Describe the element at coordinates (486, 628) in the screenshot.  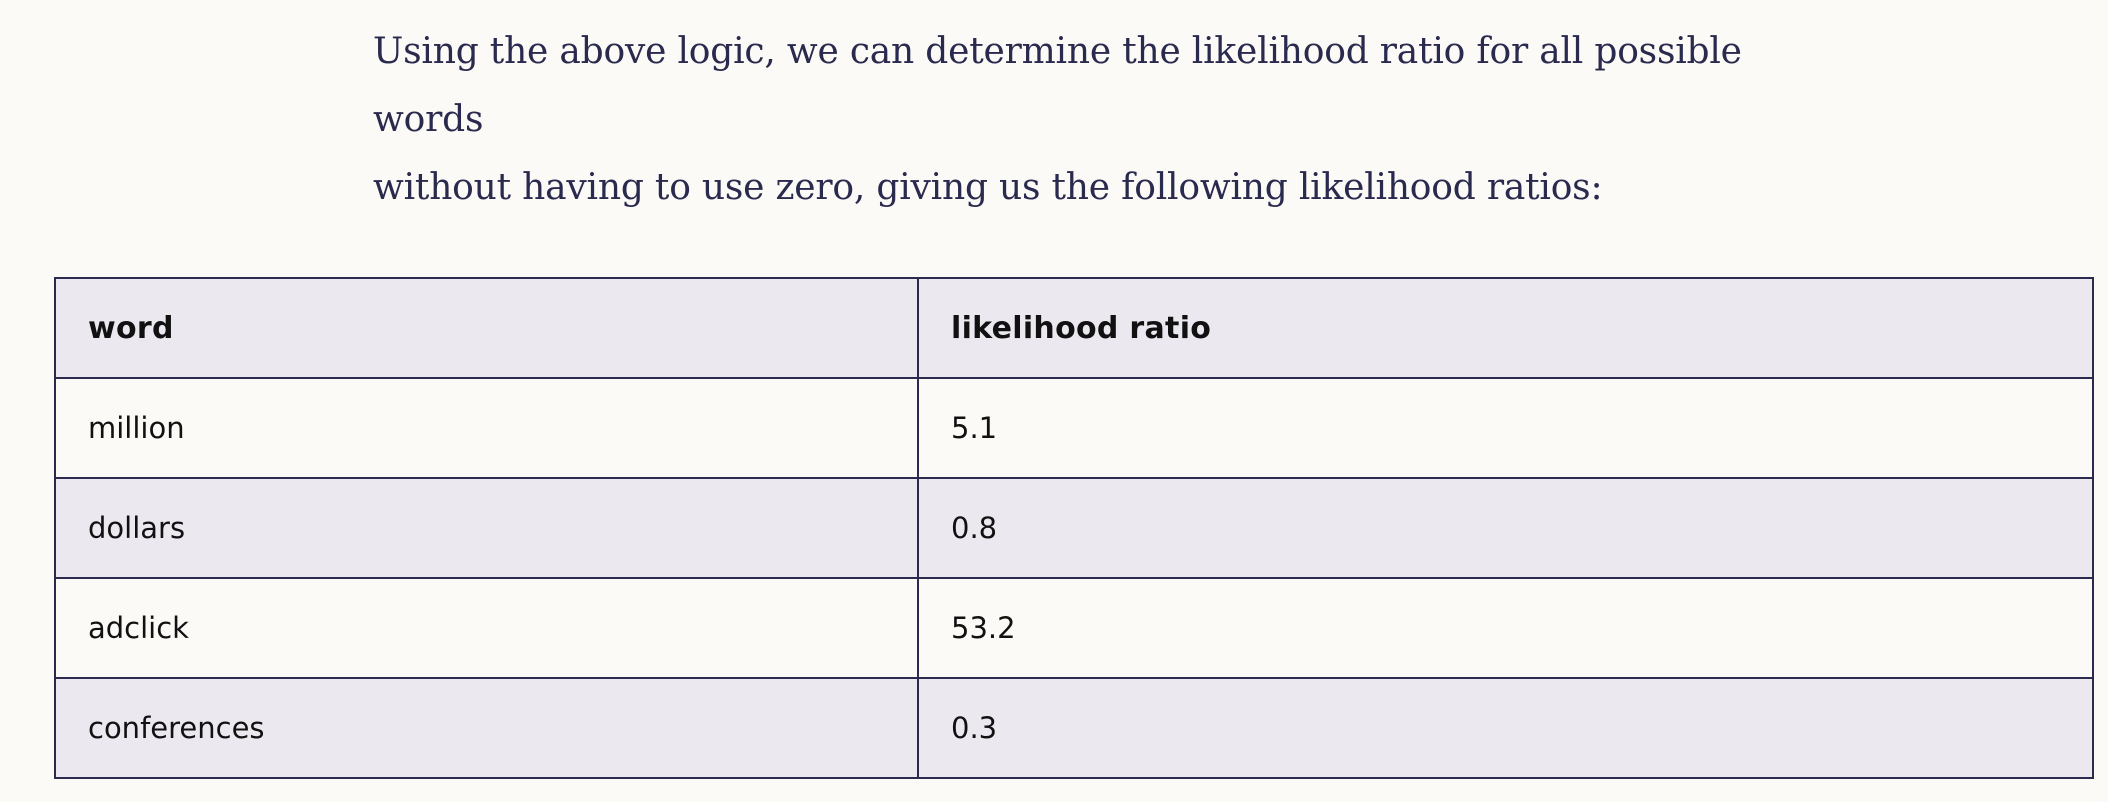
I see `cell-word: adclick` at that location.